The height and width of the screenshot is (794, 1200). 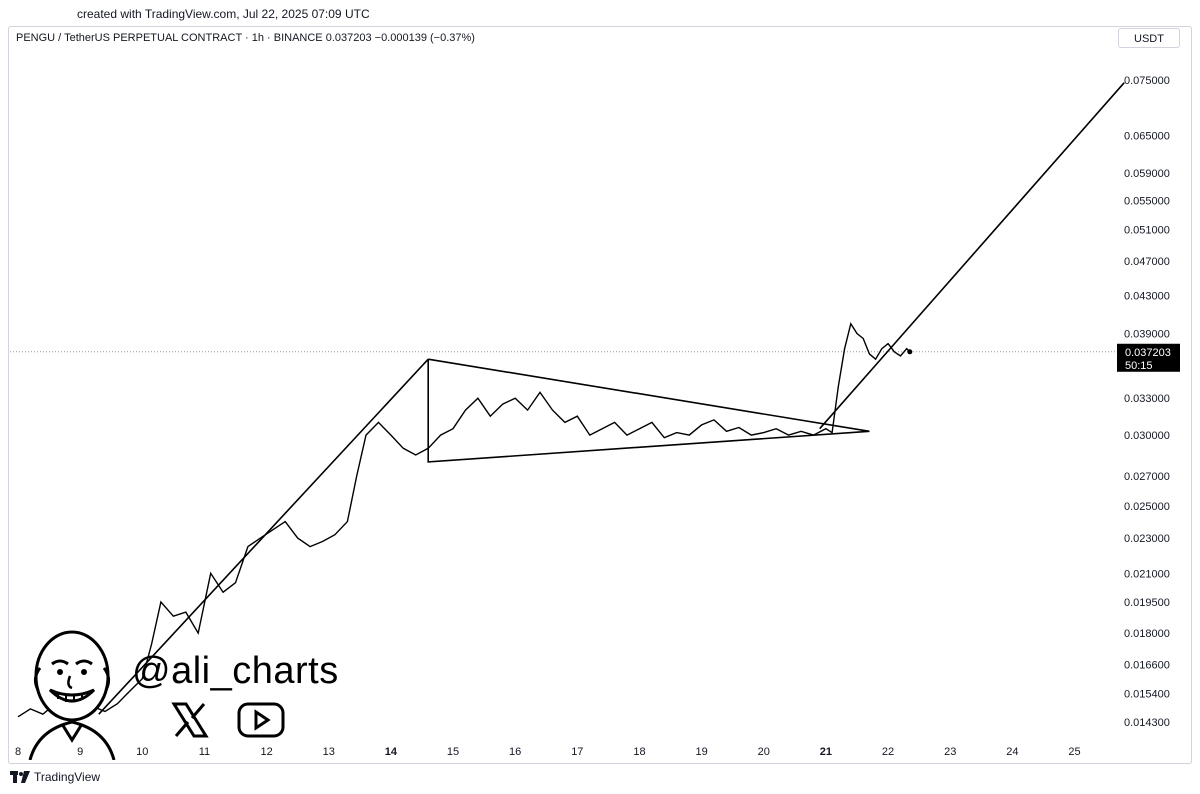 What do you see at coordinates (142, 752) in the screenshot?
I see `time-tick-label: 10` at bounding box center [142, 752].